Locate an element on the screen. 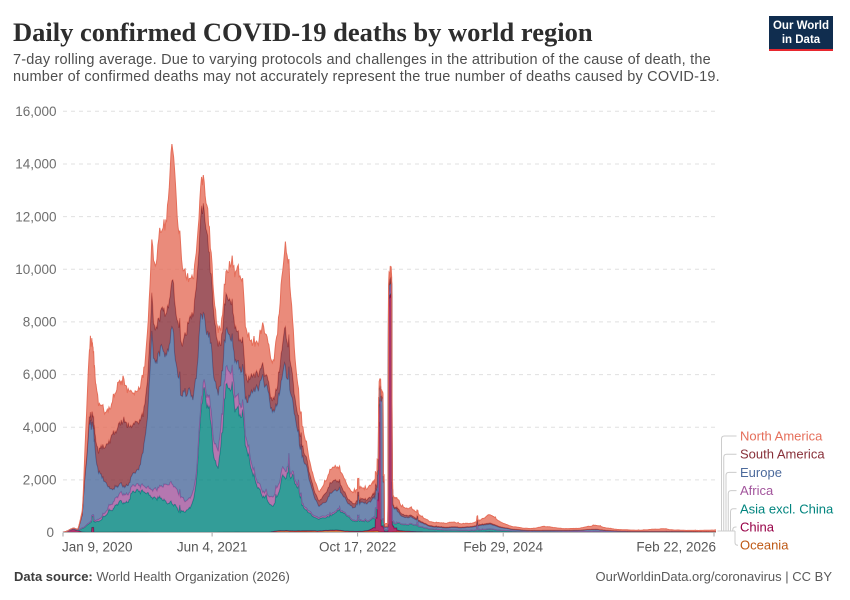  svg-text: North America is located at coordinates (781, 436).